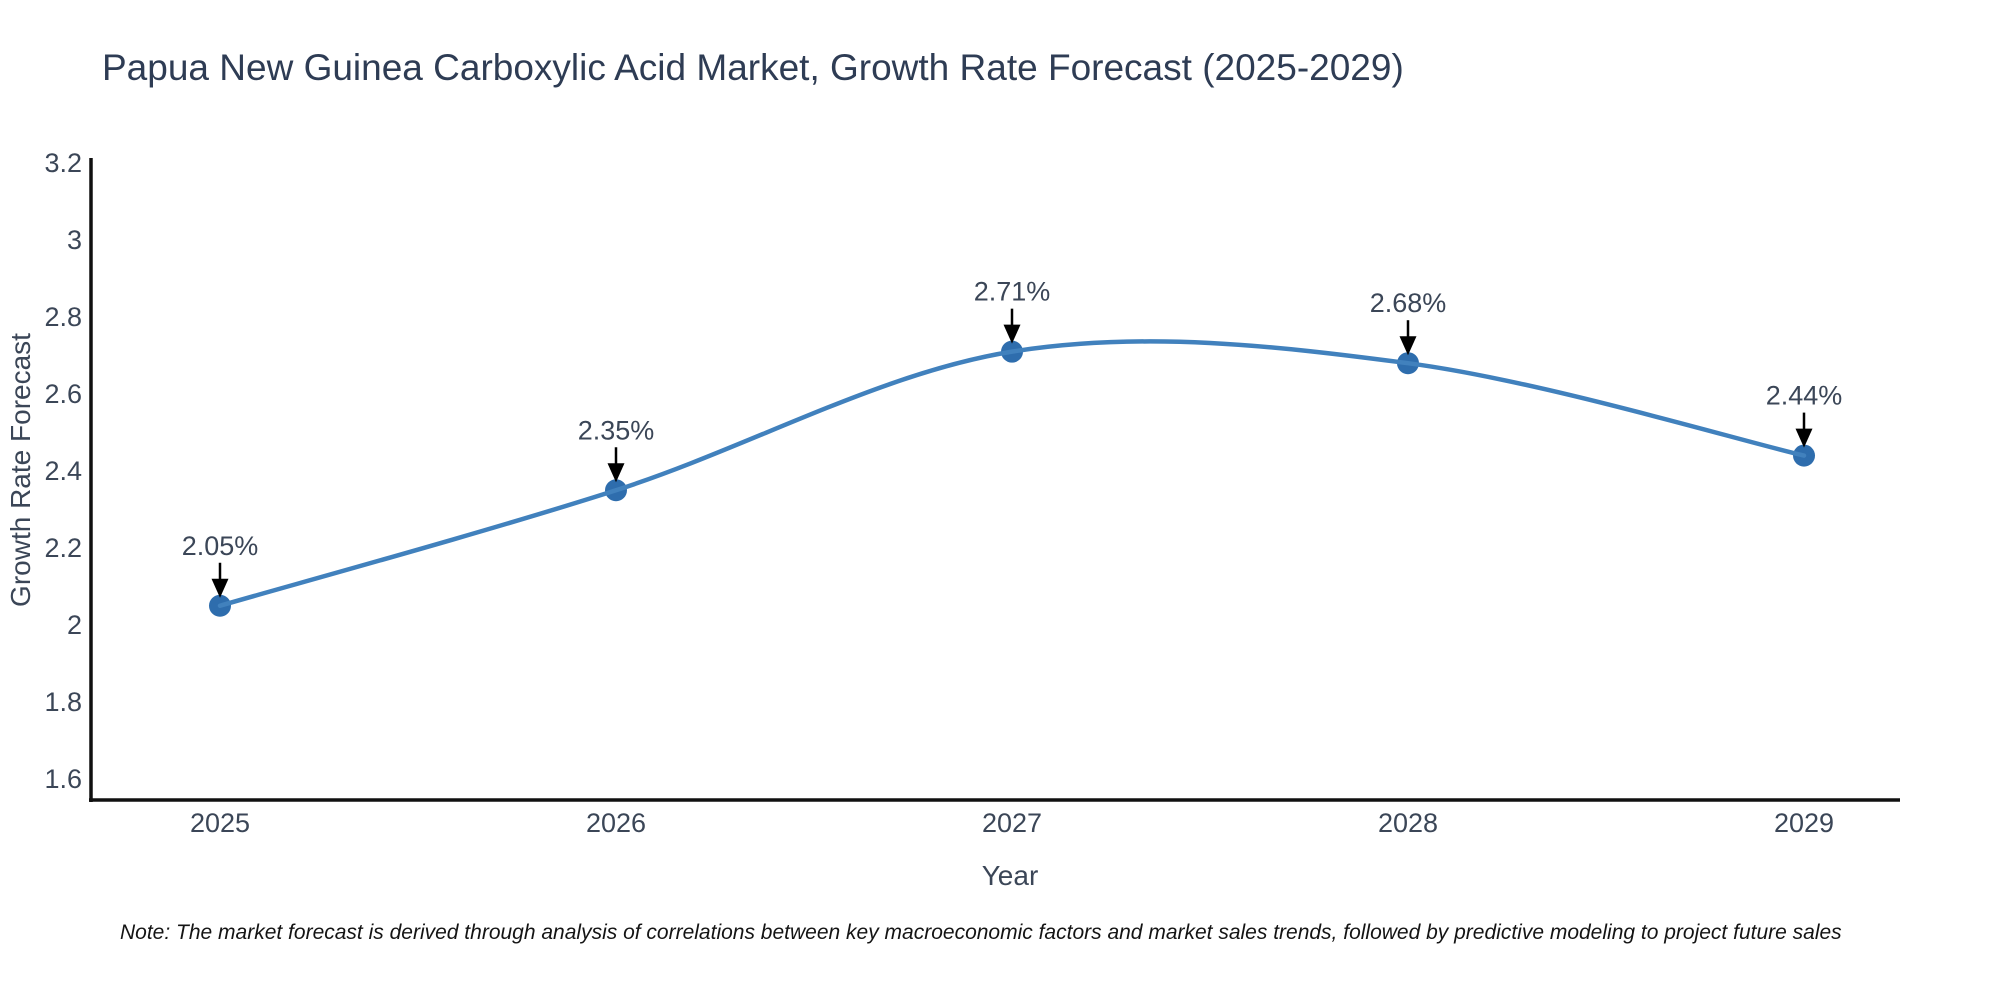  I want to click on y-tick-label: 1.8, so click(63, 702).